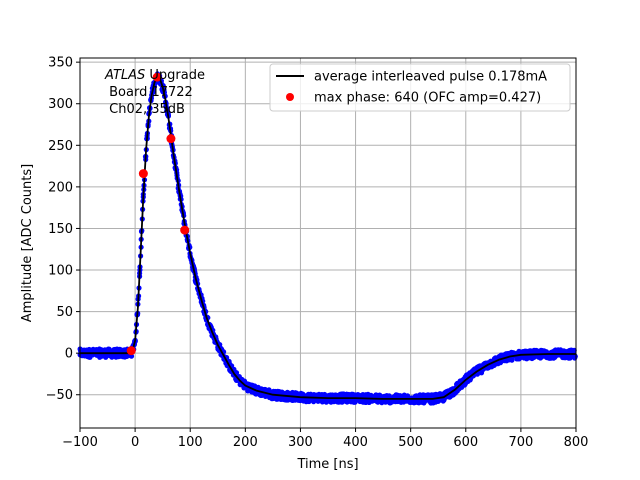 The image size is (640, 480). What do you see at coordinates (124, 75) in the screenshot?
I see `annotation-atlas: ATLAS` at bounding box center [124, 75].